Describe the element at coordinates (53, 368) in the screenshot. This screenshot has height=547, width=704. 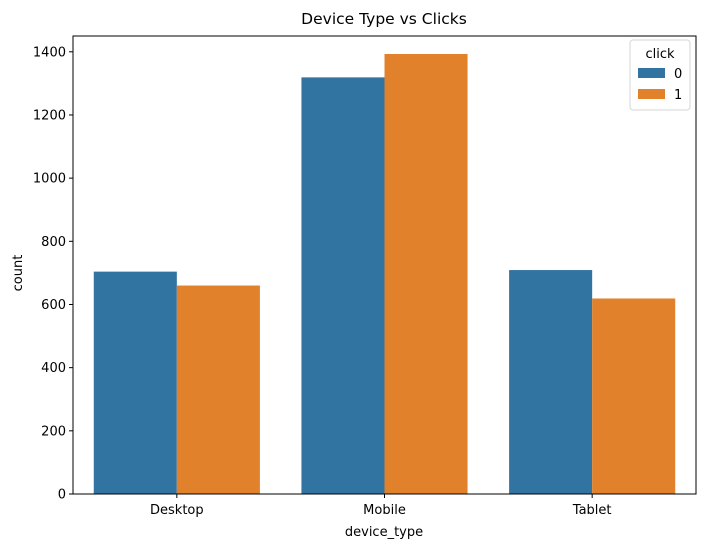
I see `y-tick-label: 400` at that location.